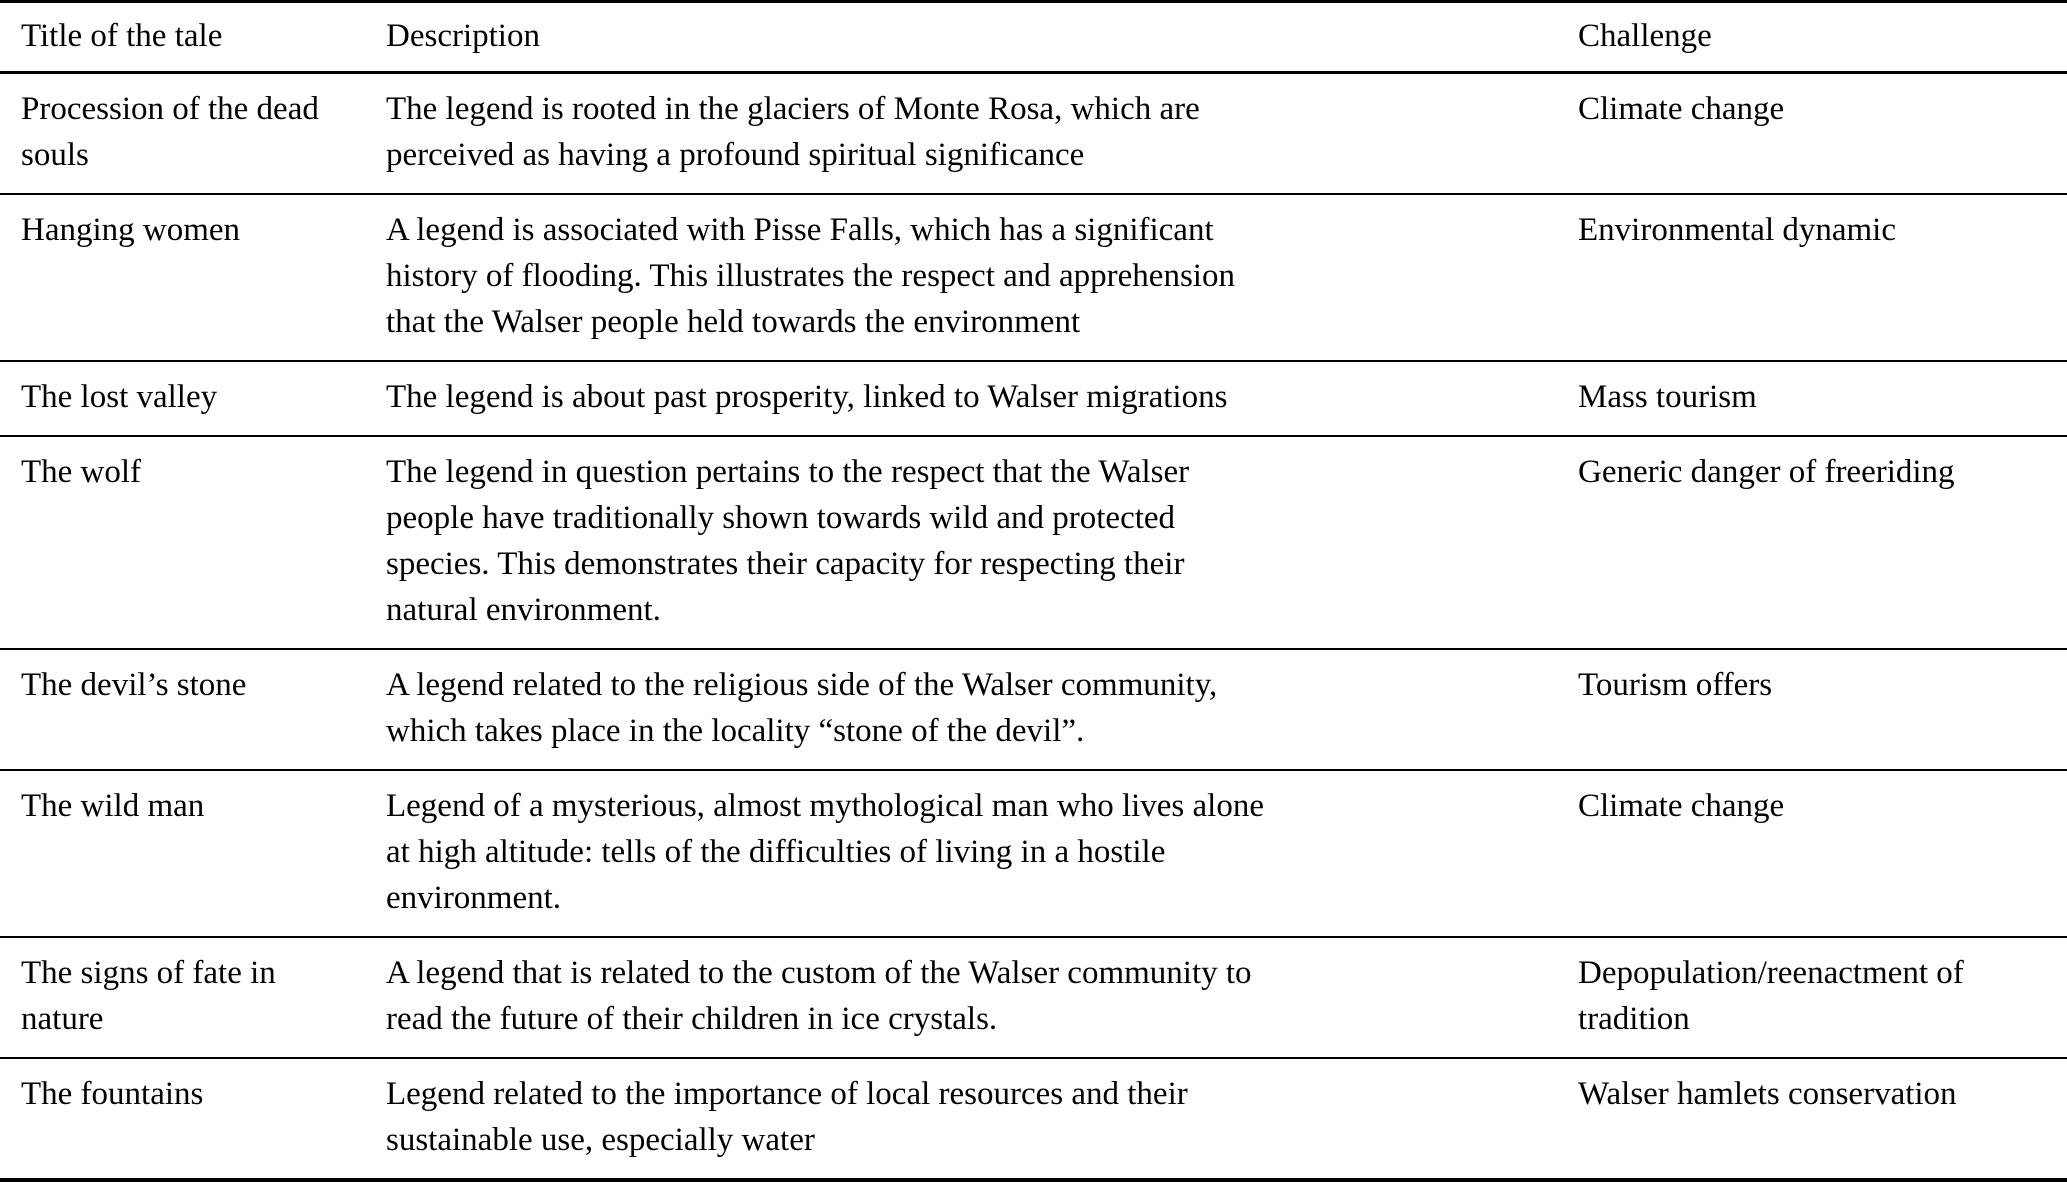  I want to click on challenge-cell: Walser hamlets conservation, so click(1767, 1094).